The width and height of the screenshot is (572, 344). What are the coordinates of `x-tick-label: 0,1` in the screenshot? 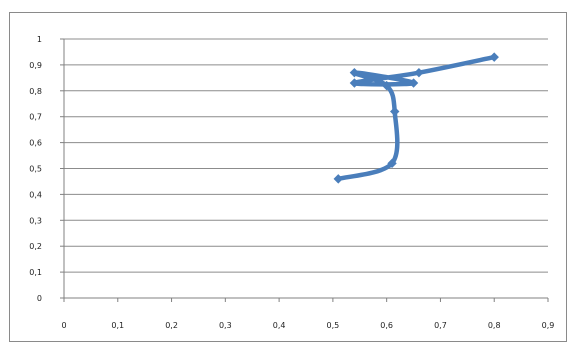 It's located at (117, 325).